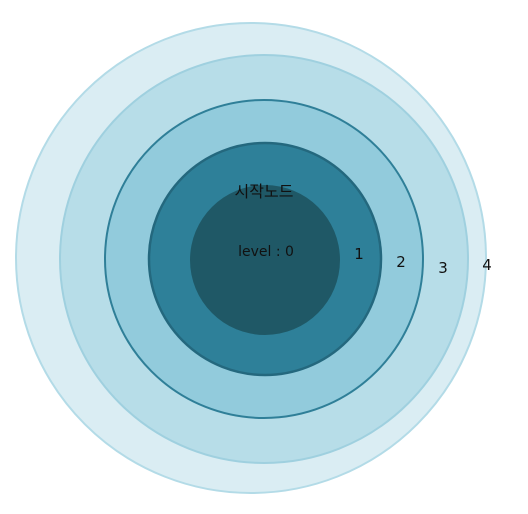 The width and height of the screenshot is (528, 514). What do you see at coordinates (264, 191) in the screenshot?
I see `start-node-label: 시작노드` at bounding box center [264, 191].